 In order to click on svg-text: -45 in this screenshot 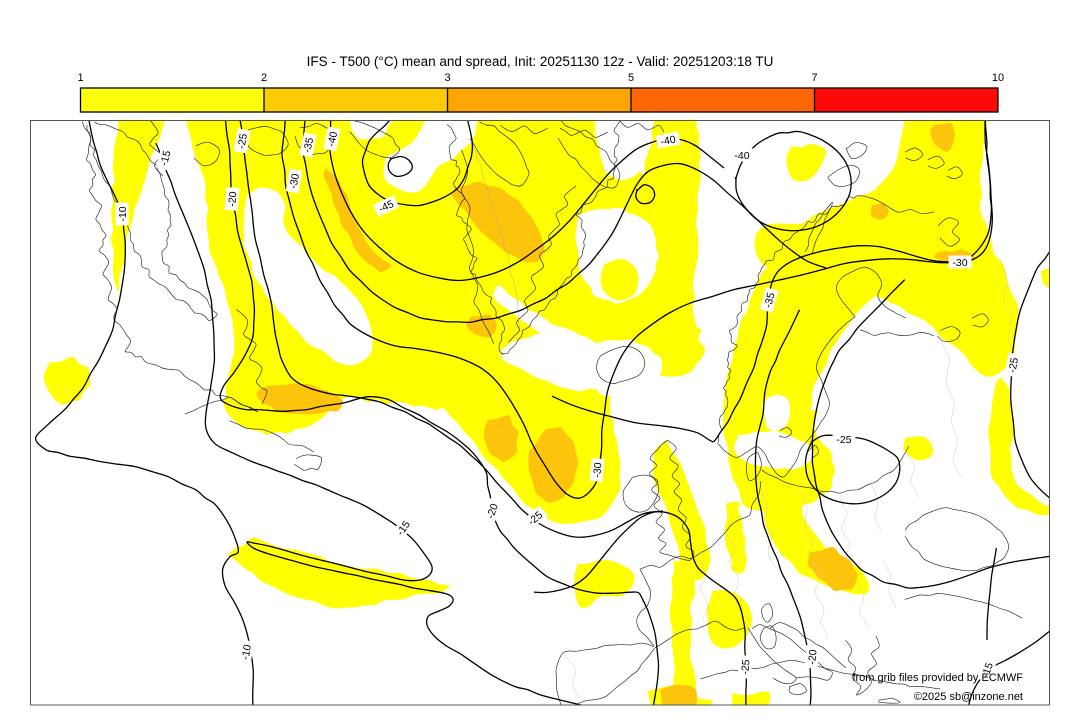, I will do `click(386, 206)`.